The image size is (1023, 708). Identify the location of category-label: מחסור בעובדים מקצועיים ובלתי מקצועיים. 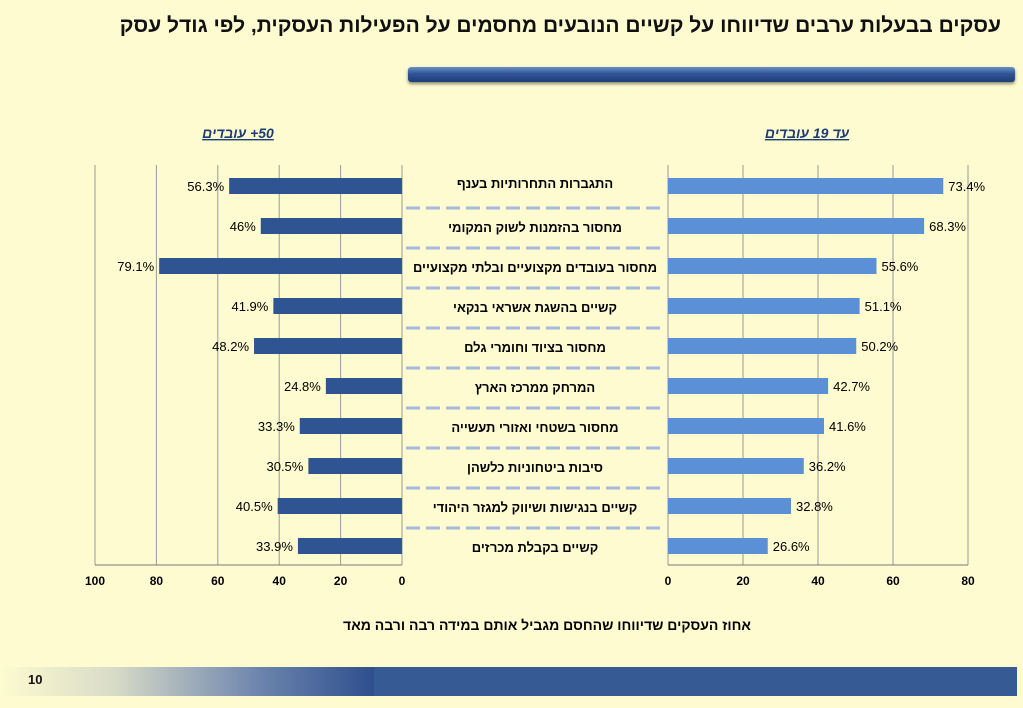
(535, 267).